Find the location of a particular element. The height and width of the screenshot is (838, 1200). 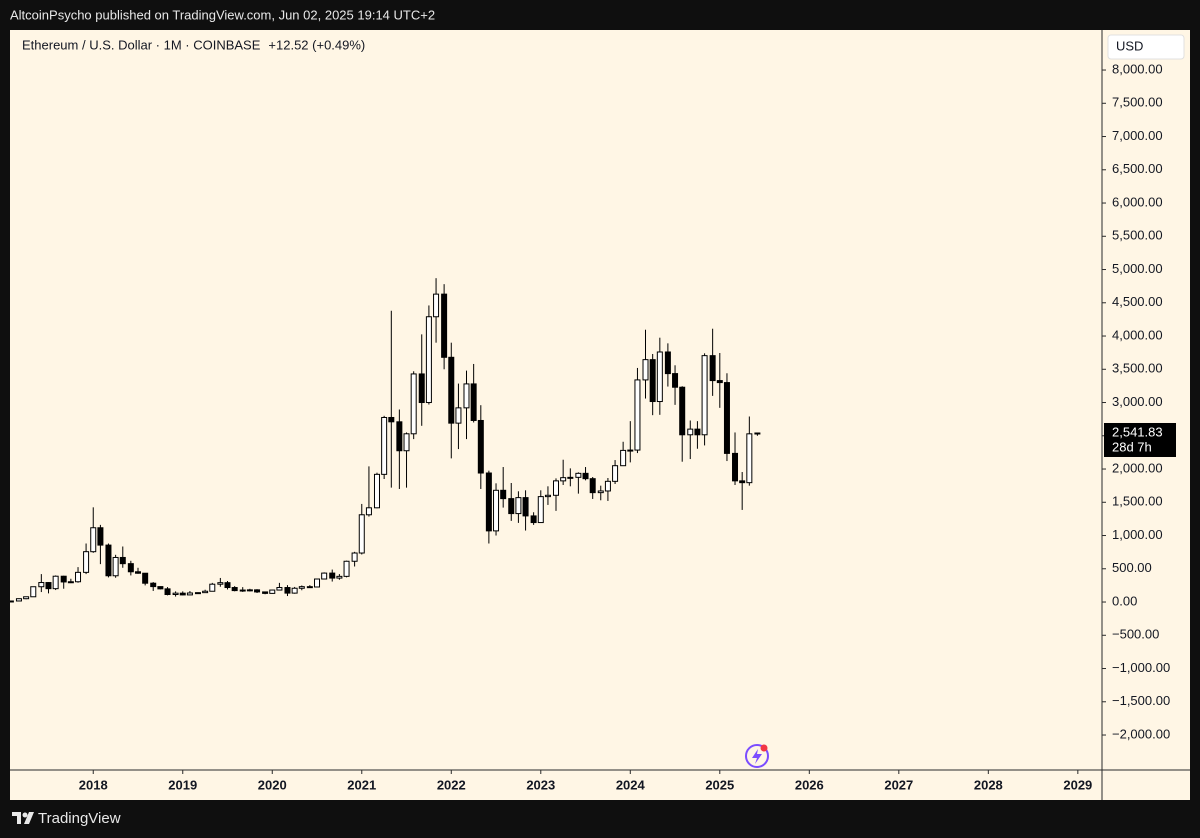

x-tick-label: 2022 is located at coordinates (451, 784).